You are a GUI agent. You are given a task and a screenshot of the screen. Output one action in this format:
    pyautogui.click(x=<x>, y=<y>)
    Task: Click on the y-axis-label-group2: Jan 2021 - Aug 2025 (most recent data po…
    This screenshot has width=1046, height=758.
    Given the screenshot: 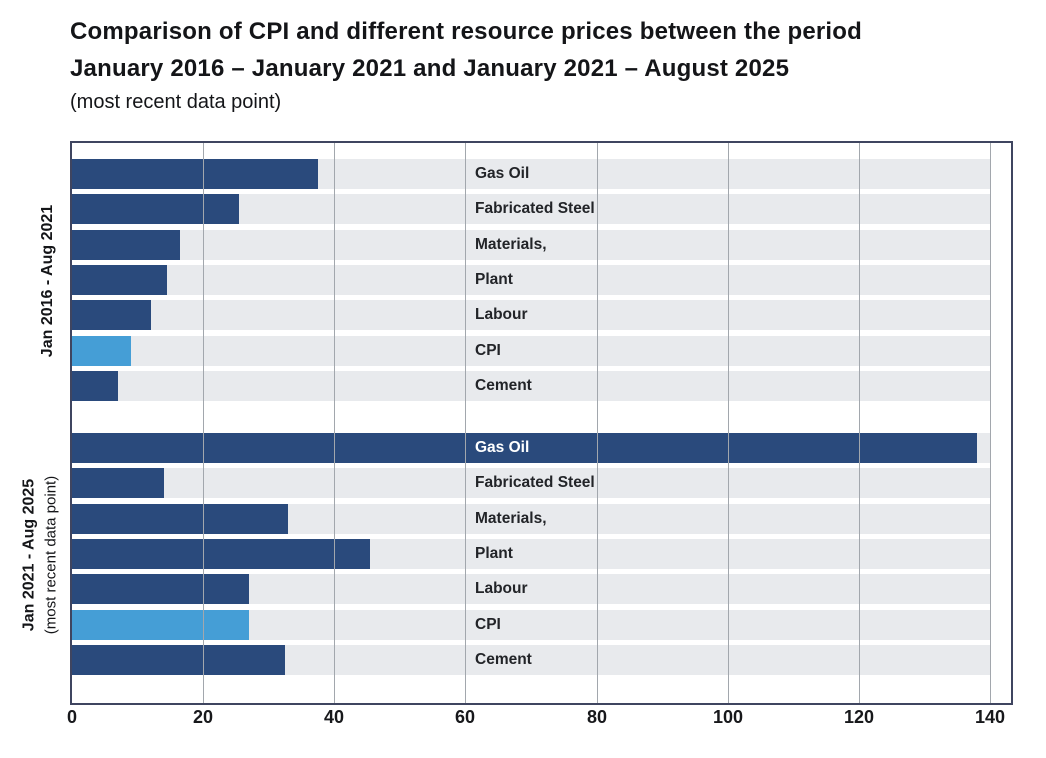 What is the action you would take?
    pyautogui.click(x=40, y=555)
    